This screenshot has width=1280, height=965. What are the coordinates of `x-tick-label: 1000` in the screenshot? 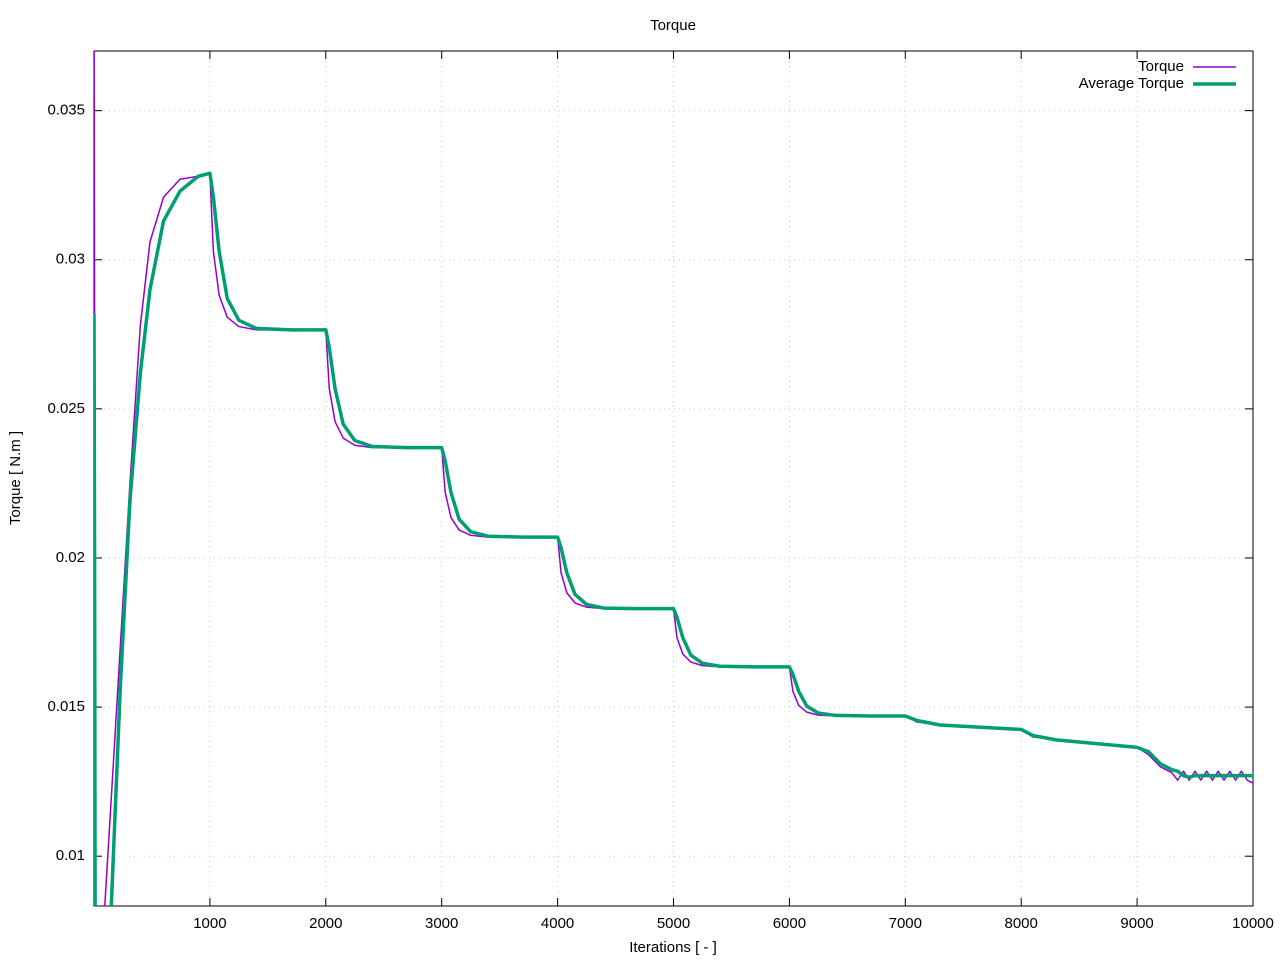 It's located at (209, 923).